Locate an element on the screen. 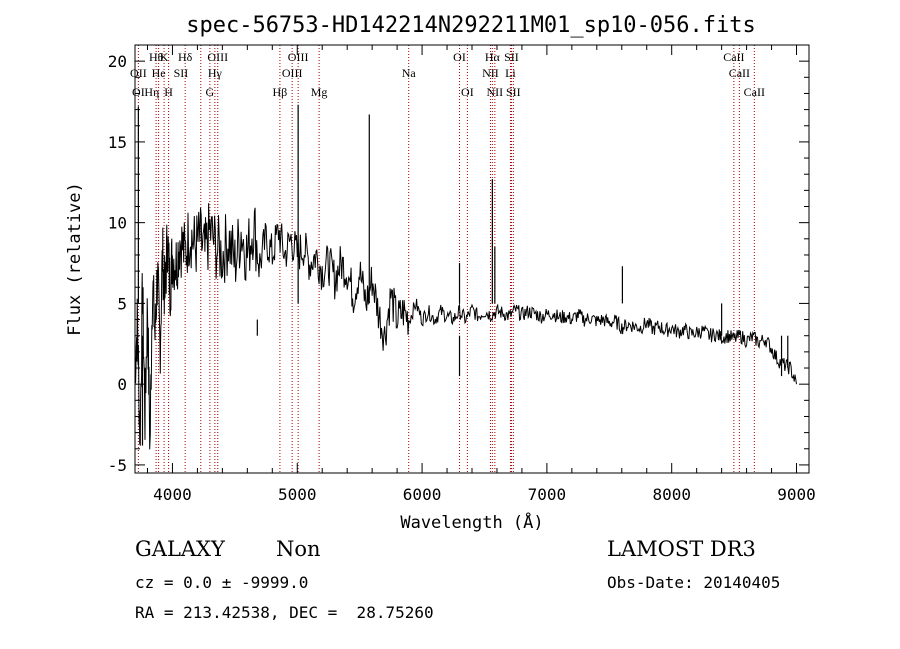 This screenshot has height=649, width=900. y-tick-label: 15 is located at coordinates (117, 142).